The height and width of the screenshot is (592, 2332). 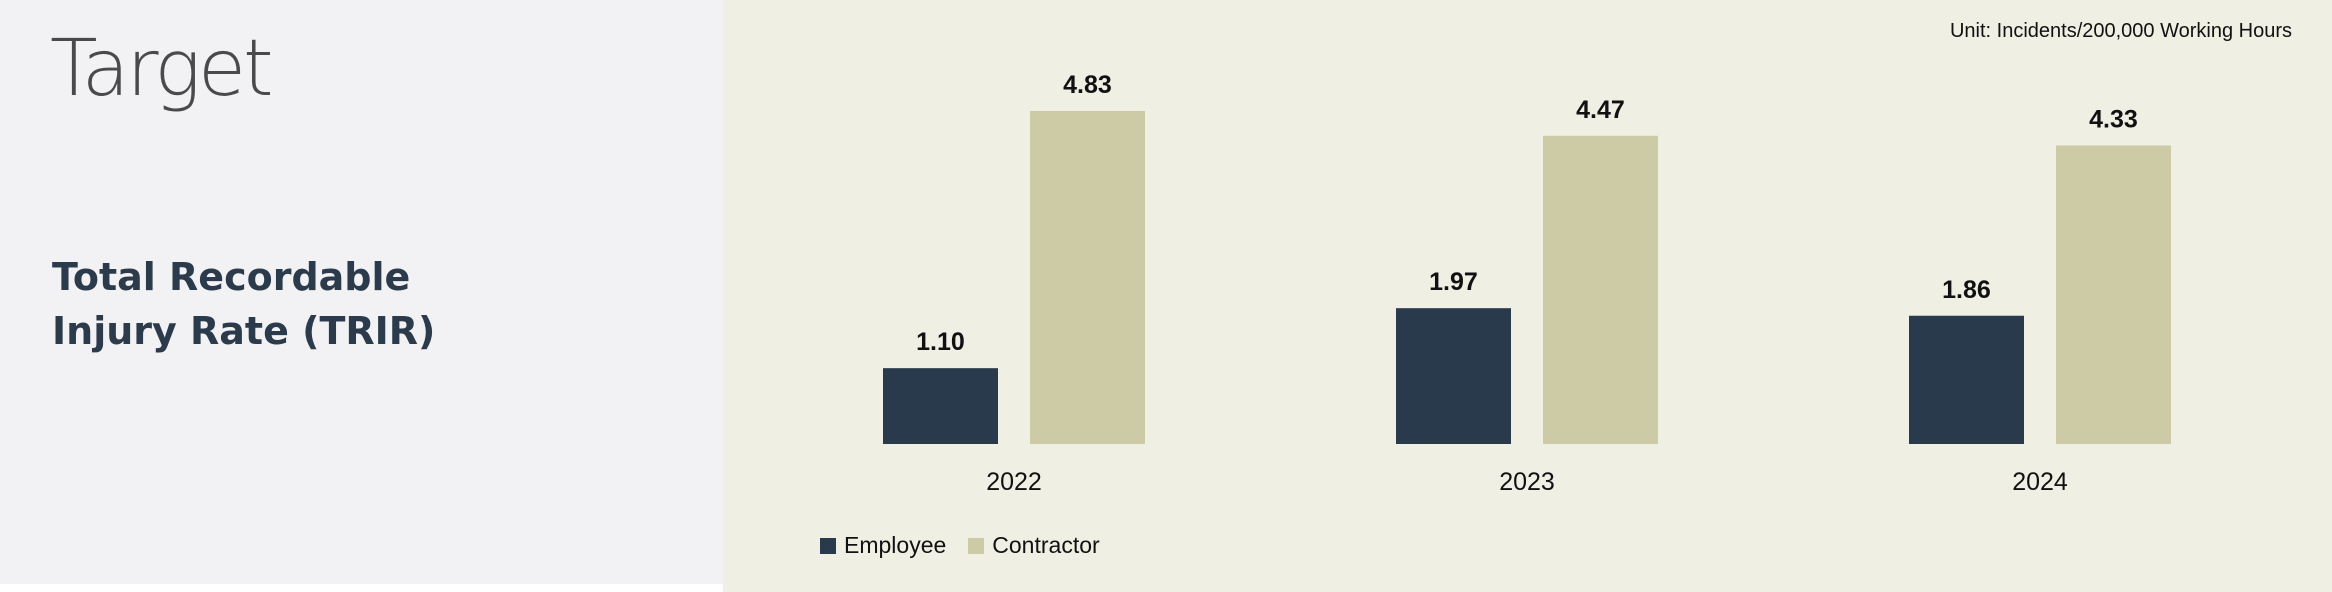 What do you see at coordinates (1966, 379) in the screenshot?
I see `bar-employee-2024` at bounding box center [1966, 379].